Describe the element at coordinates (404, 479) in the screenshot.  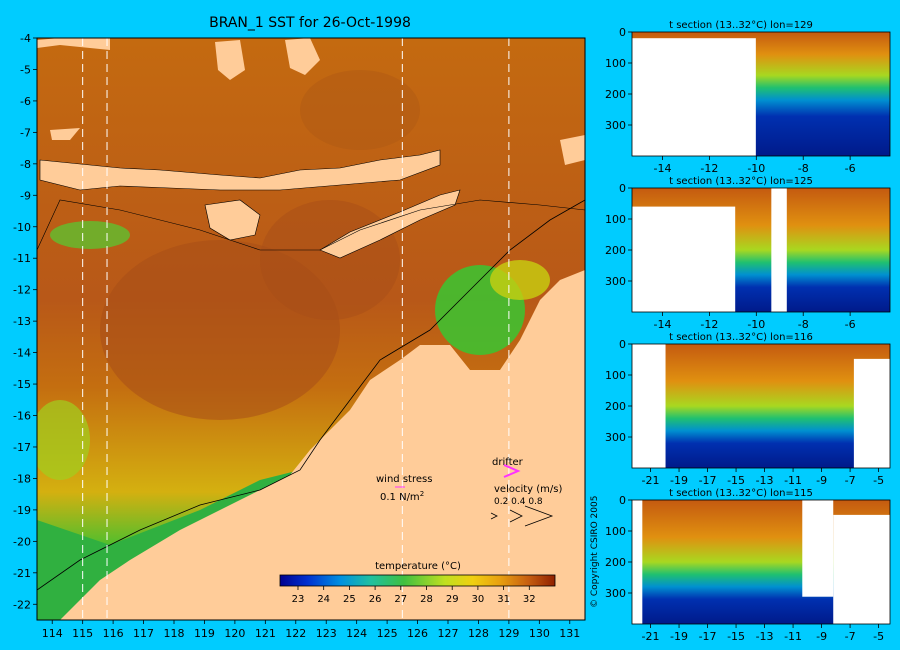
I see `wind-stress-label: wind stress` at that location.